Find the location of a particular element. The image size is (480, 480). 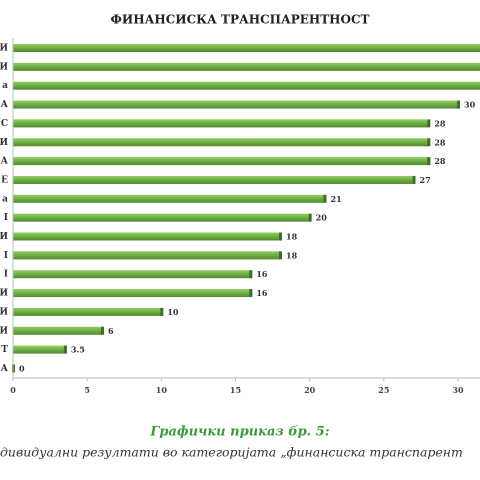

chart-title: ФИНАНСИСКА ТРАНСПАРЕНТНОСТ is located at coordinates (240, 20).